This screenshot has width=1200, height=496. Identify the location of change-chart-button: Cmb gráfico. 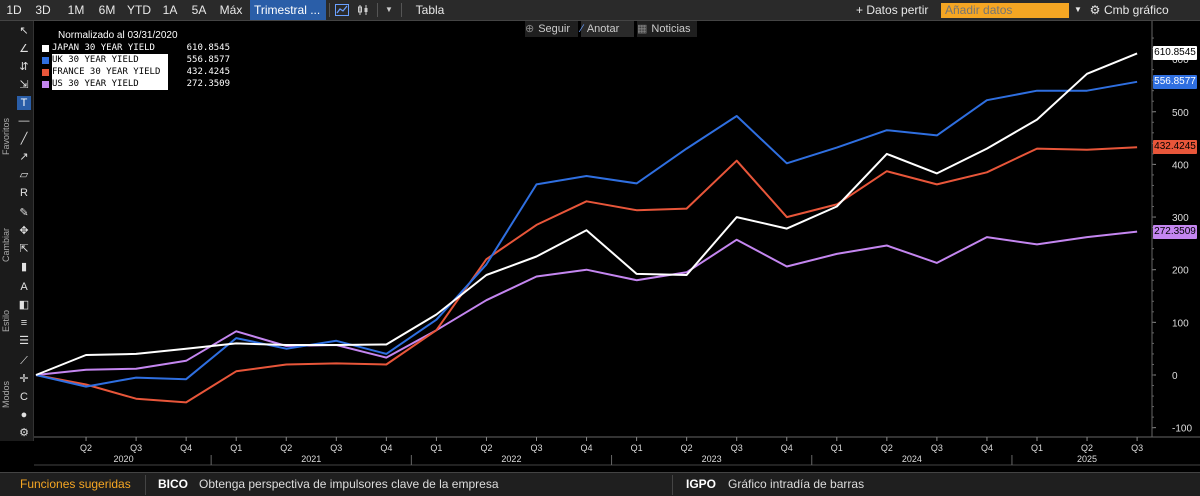
(1136, 10).